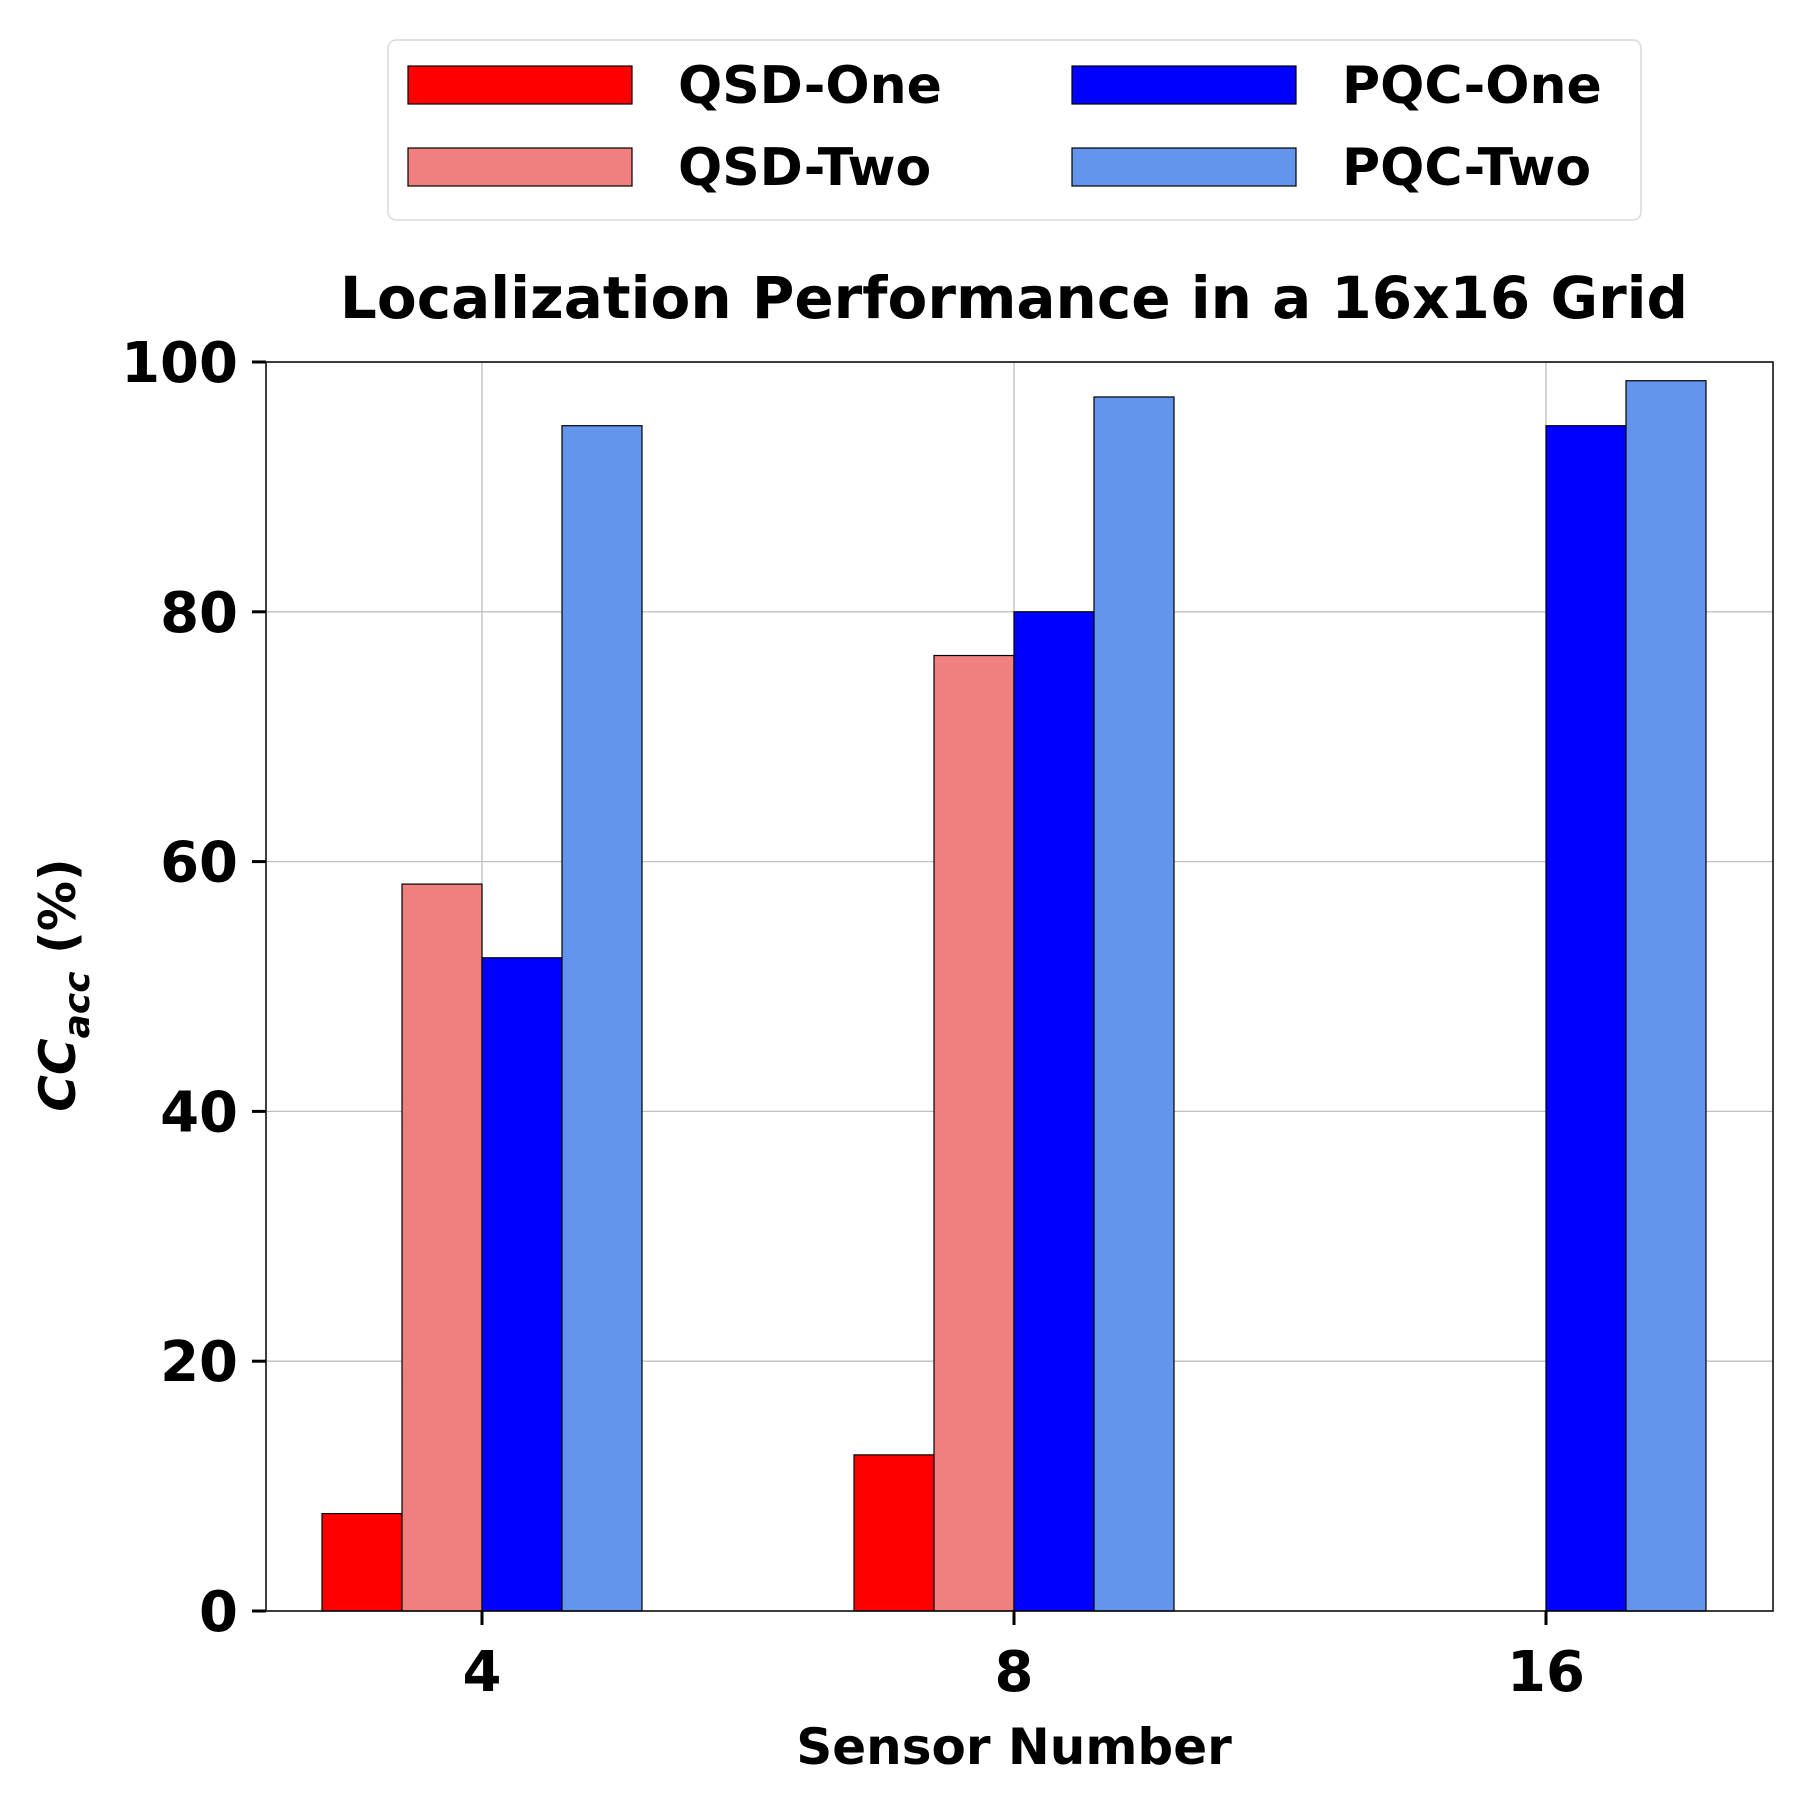 The image size is (1800, 1800). Describe the element at coordinates (199, 1112) in the screenshot. I see `y-tick-label-2: 40` at that location.